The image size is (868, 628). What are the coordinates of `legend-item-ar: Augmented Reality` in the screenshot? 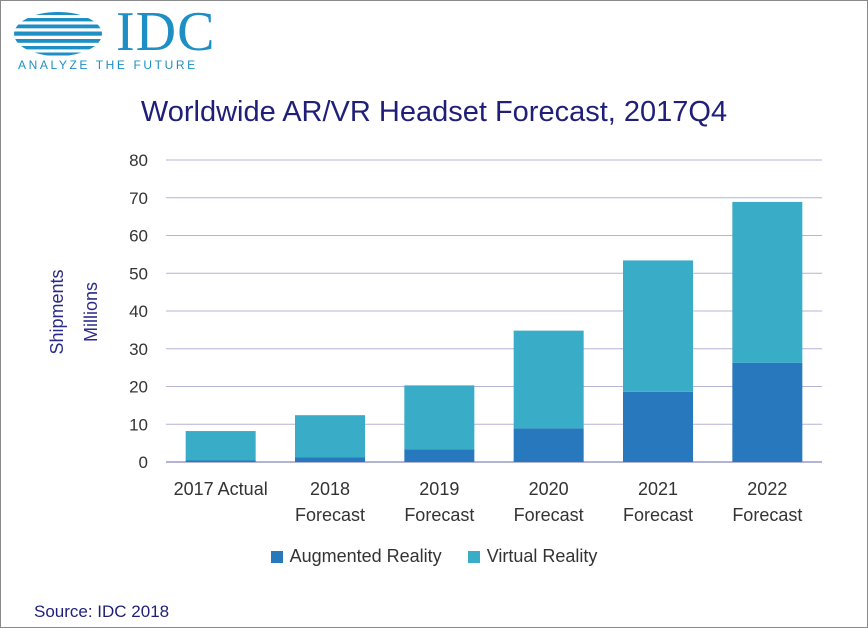 It's located at (356, 556).